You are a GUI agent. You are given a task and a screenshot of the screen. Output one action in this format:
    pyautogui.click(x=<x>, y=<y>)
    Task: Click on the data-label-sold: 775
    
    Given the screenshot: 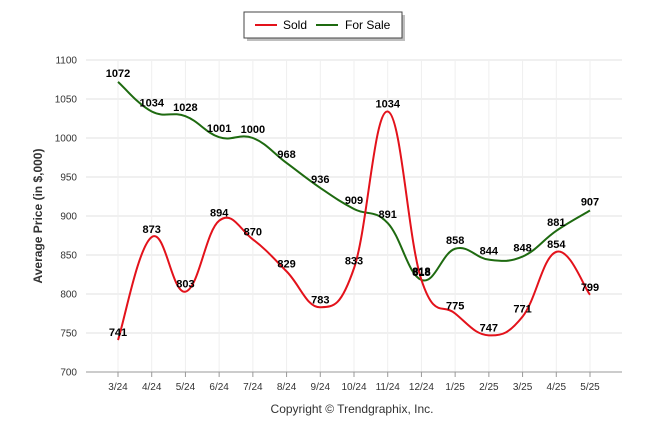 What is the action you would take?
    pyautogui.click(x=455, y=307)
    